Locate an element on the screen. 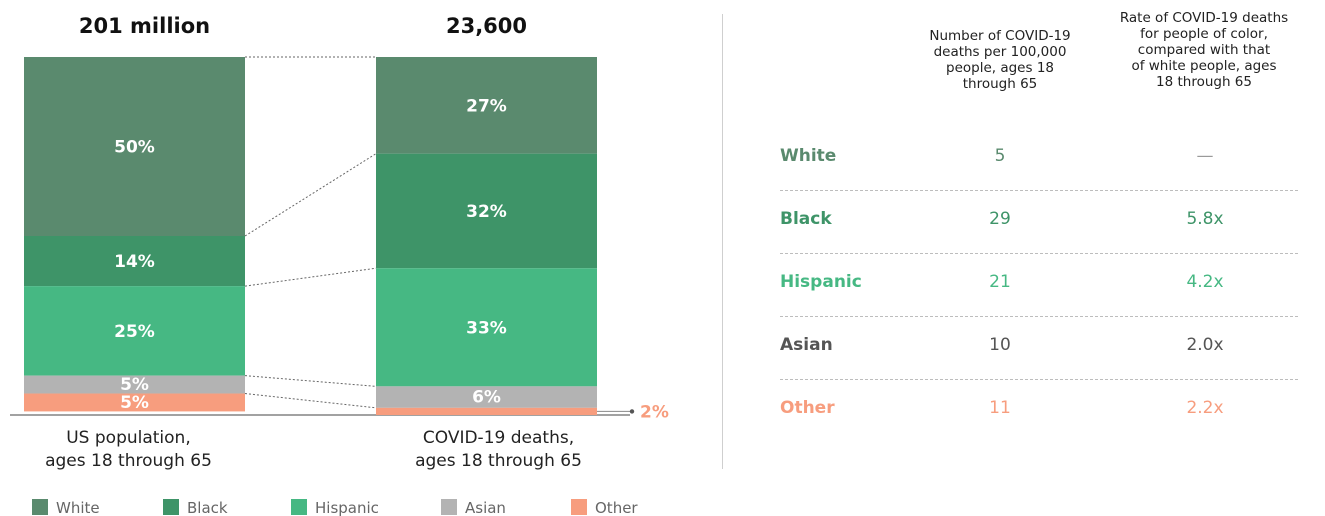 The height and width of the screenshot is (516, 1325). table-row: Asian 10 2.0x is located at coordinates (1039, 348).